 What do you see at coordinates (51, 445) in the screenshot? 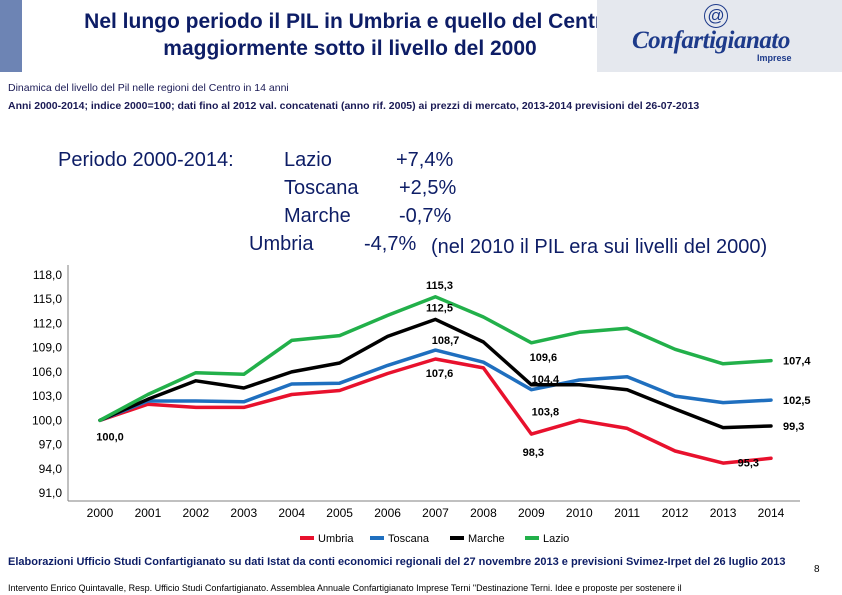
I see `y-tick-label: 97,0` at bounding box center [51, 445].